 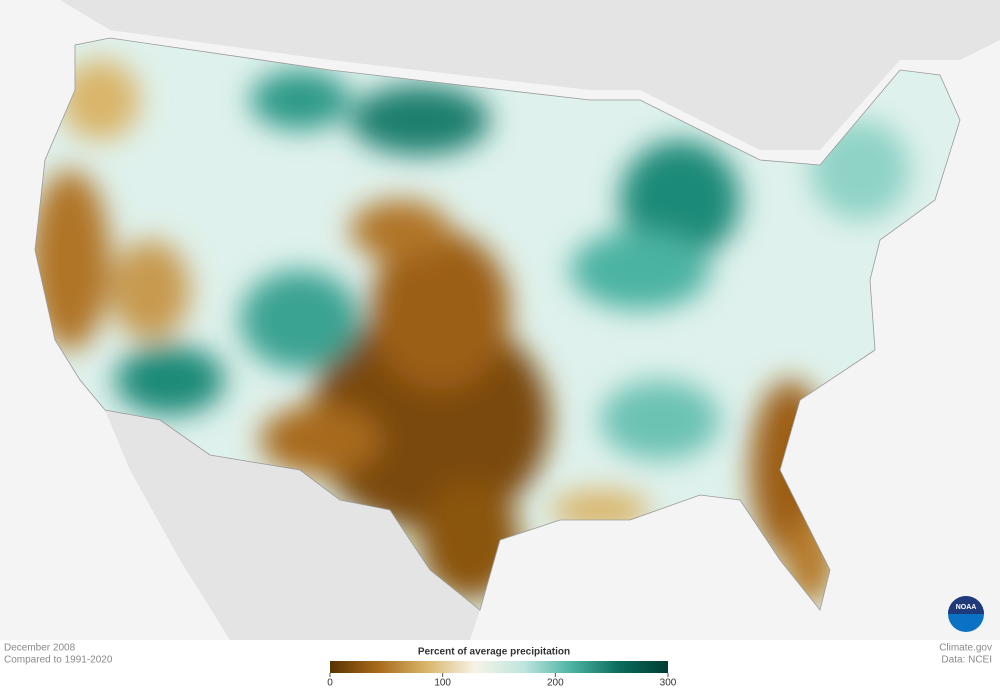 I want to click on date: December 2008, so click(x=40, y=648).